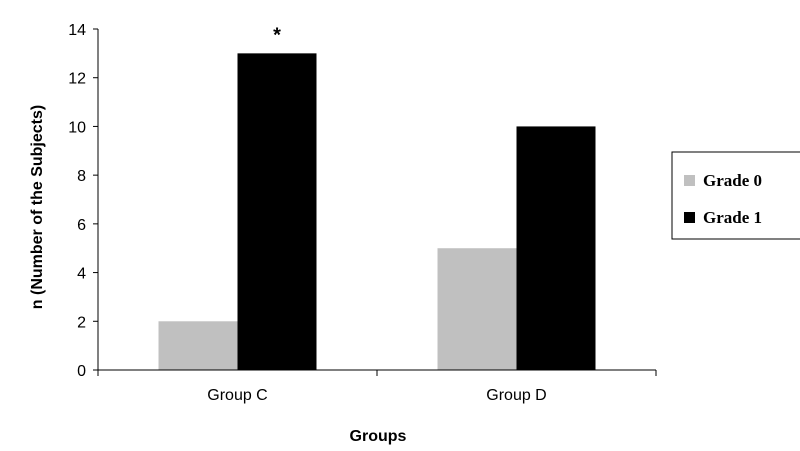 The height and width of the screenshot is (451, 800). What do you see at coordinates (378, 436) in the screenshot?
I see `x-axis-title: Groups` at bounding box center [378, 436].